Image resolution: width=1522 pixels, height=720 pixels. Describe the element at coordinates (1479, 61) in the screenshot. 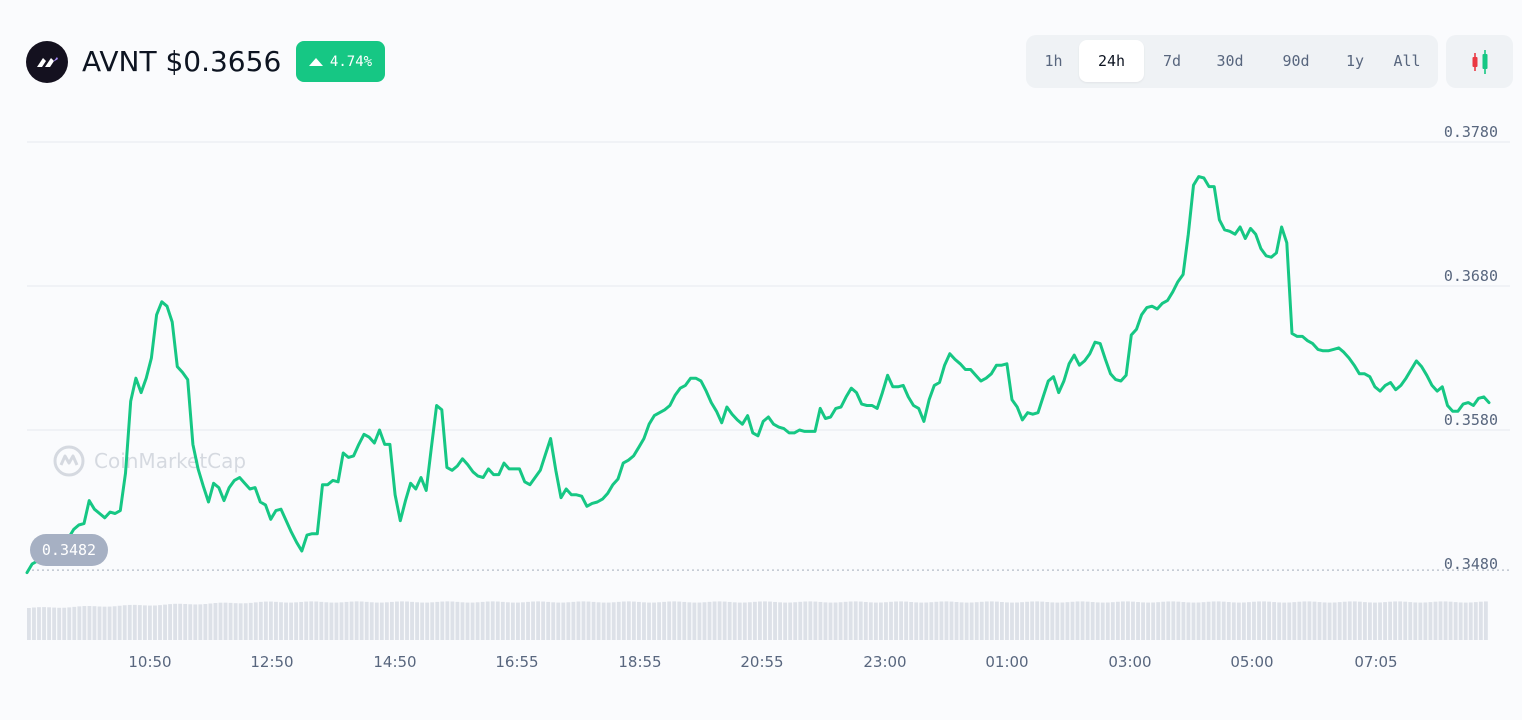

I see `candlestick-toggle-button` at that location.